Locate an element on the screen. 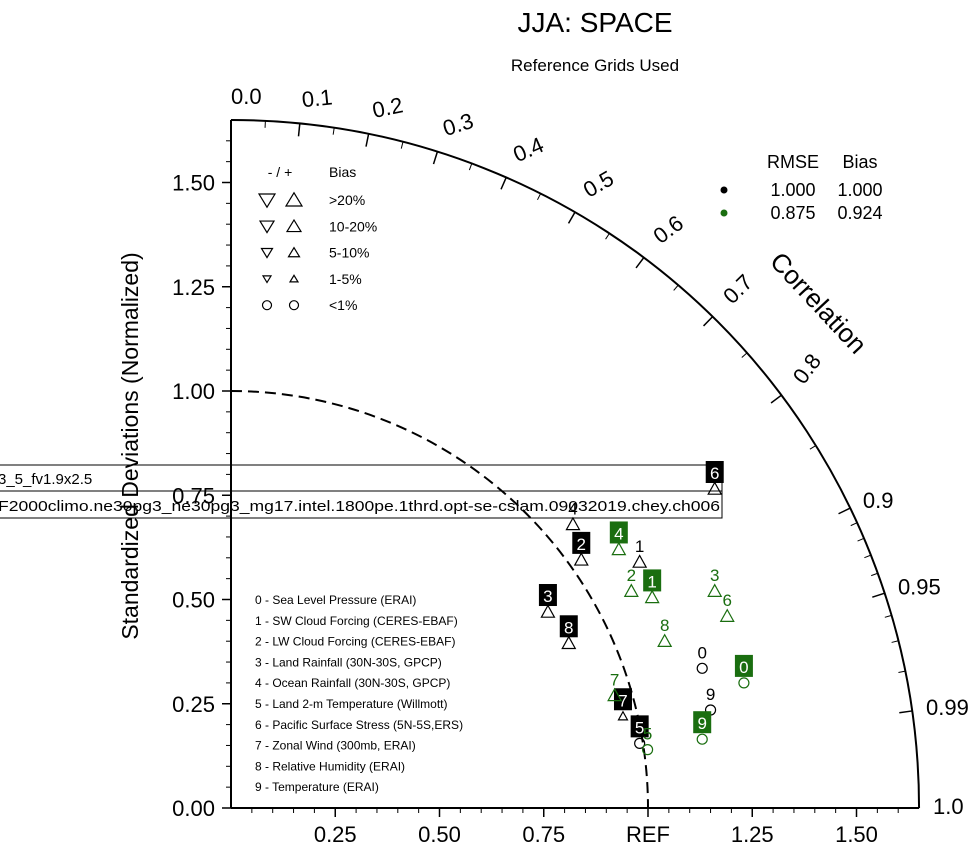  variable-list-item: 2 - LW Cloud Forcing (CERES-EBAF) is located at coordinates (355, 642).